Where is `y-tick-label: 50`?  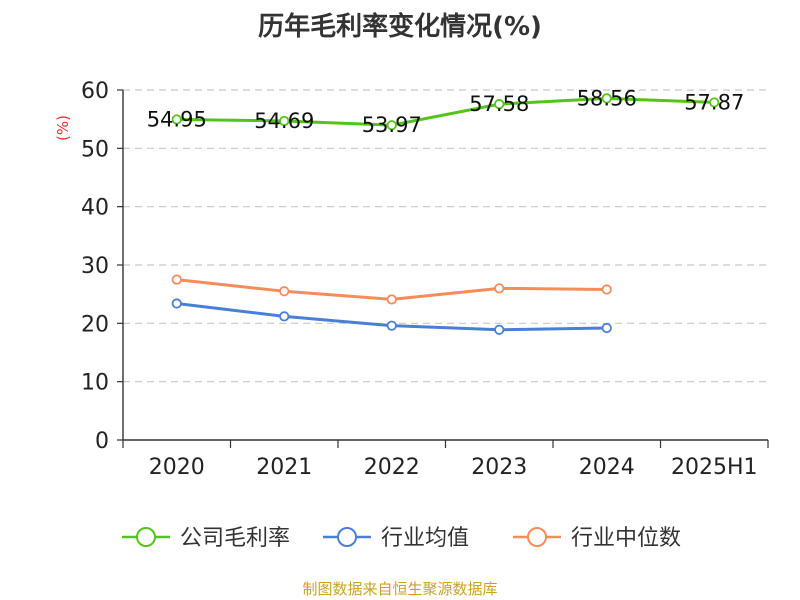
y-tick-label: 50 is located at coordinates (95, 149).